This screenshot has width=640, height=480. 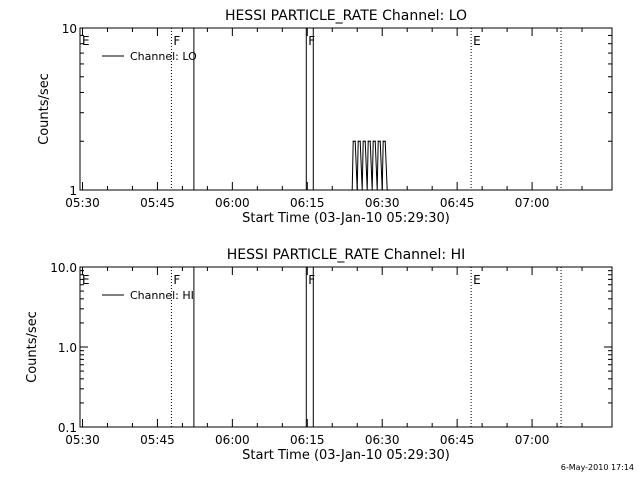 I want to click on legend-label: Channel: HI, so click(x=162, y=295).